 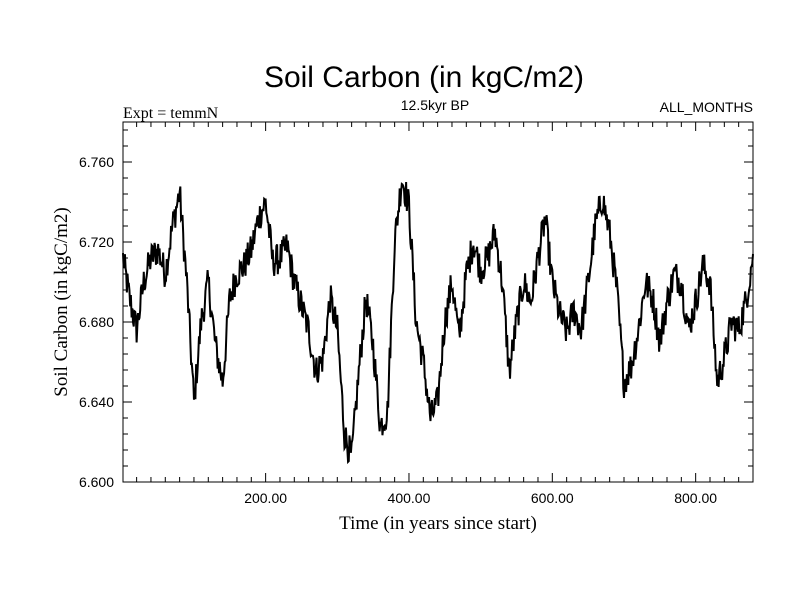 I want to click on y-tick-label: 6.680, so click(x=96, y=322).